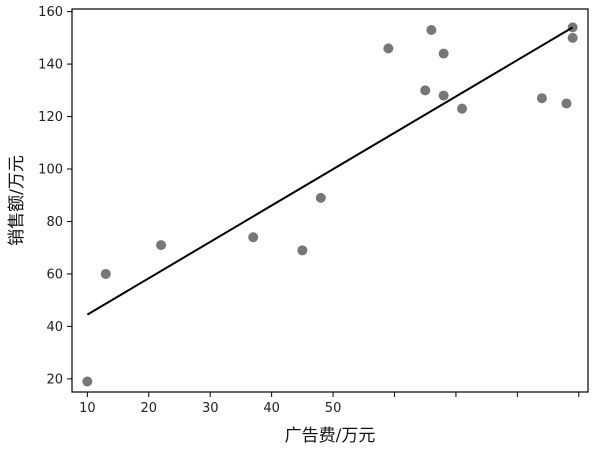 This screenshot has width=600, height=451. Describe the element at coordinates (271, 408) in the screenshot. I see `x-tick-label: 40` at that location.